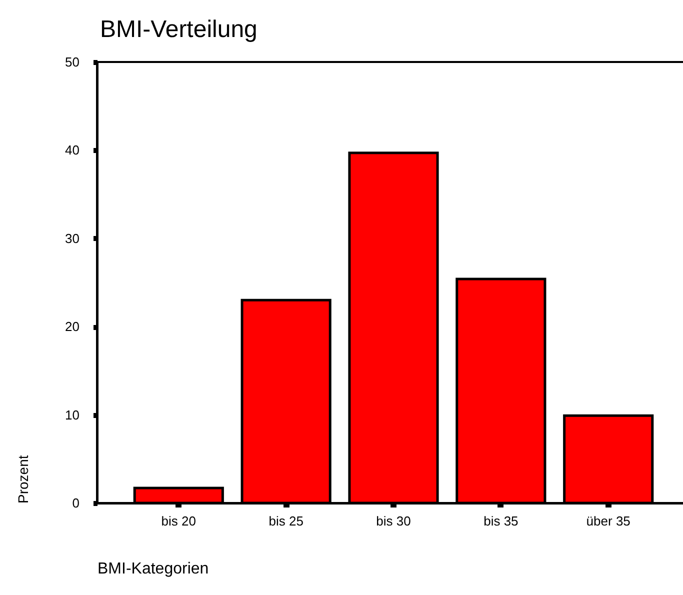 The width and height of the screenshot is (683, 595). I want to click on x-tick-label: über 35, so click(608, 521).